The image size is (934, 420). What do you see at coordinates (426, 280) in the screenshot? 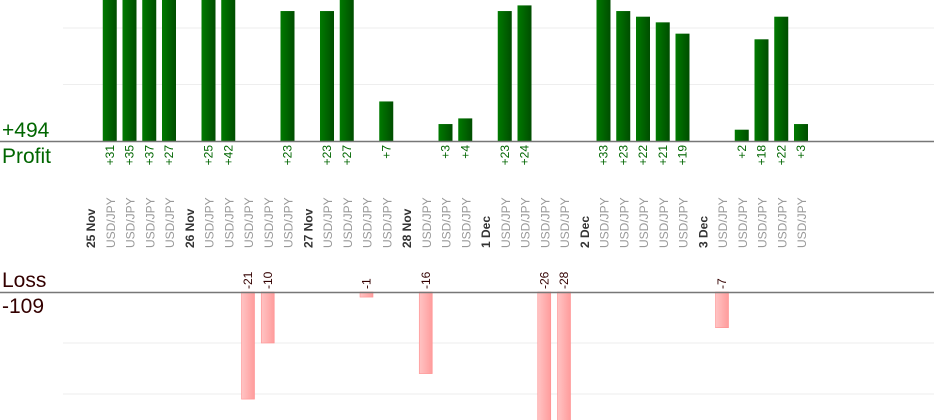
I see `loss-value-label: -16` at bounding box center [426, 280].